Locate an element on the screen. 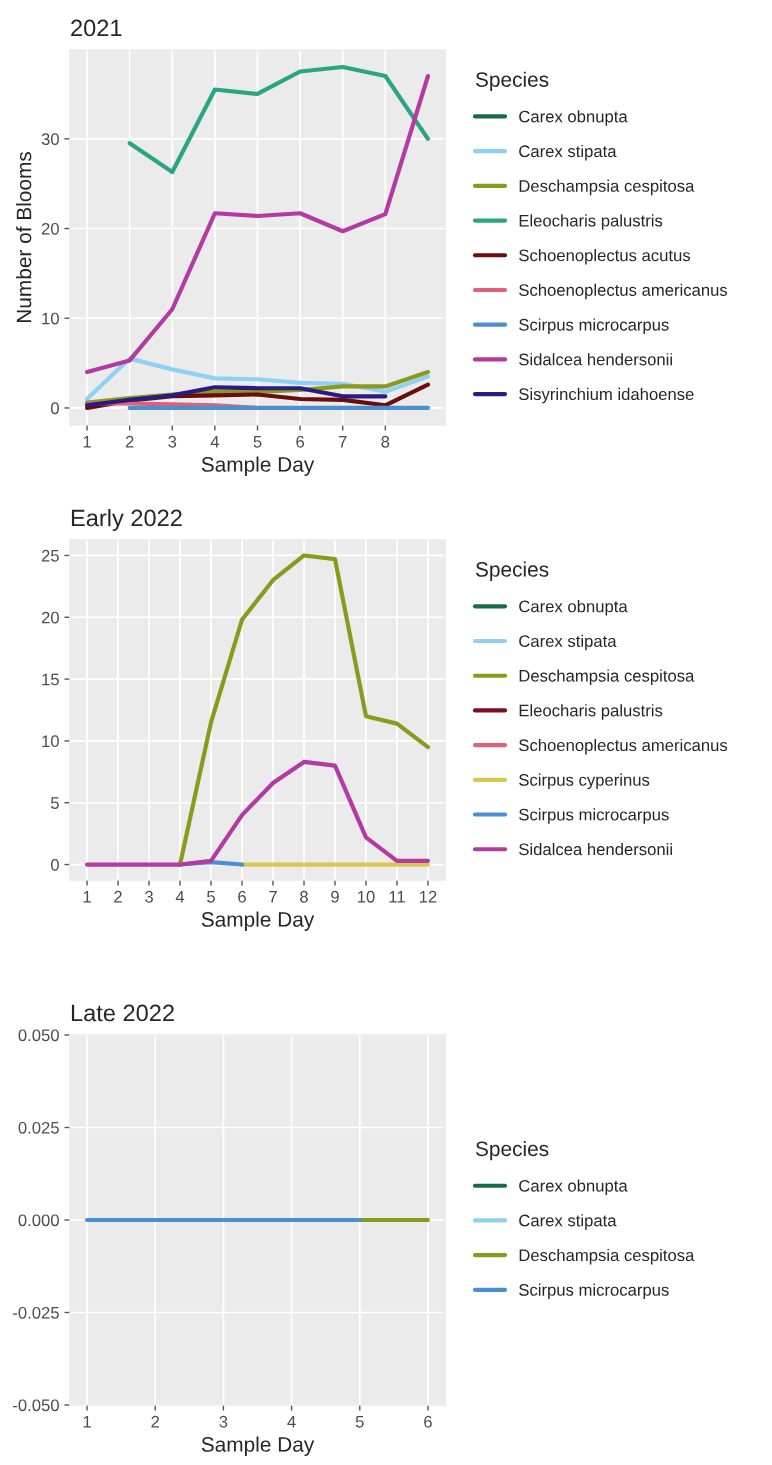  y-tick-label: 25 is located at coordinates (50, 555).